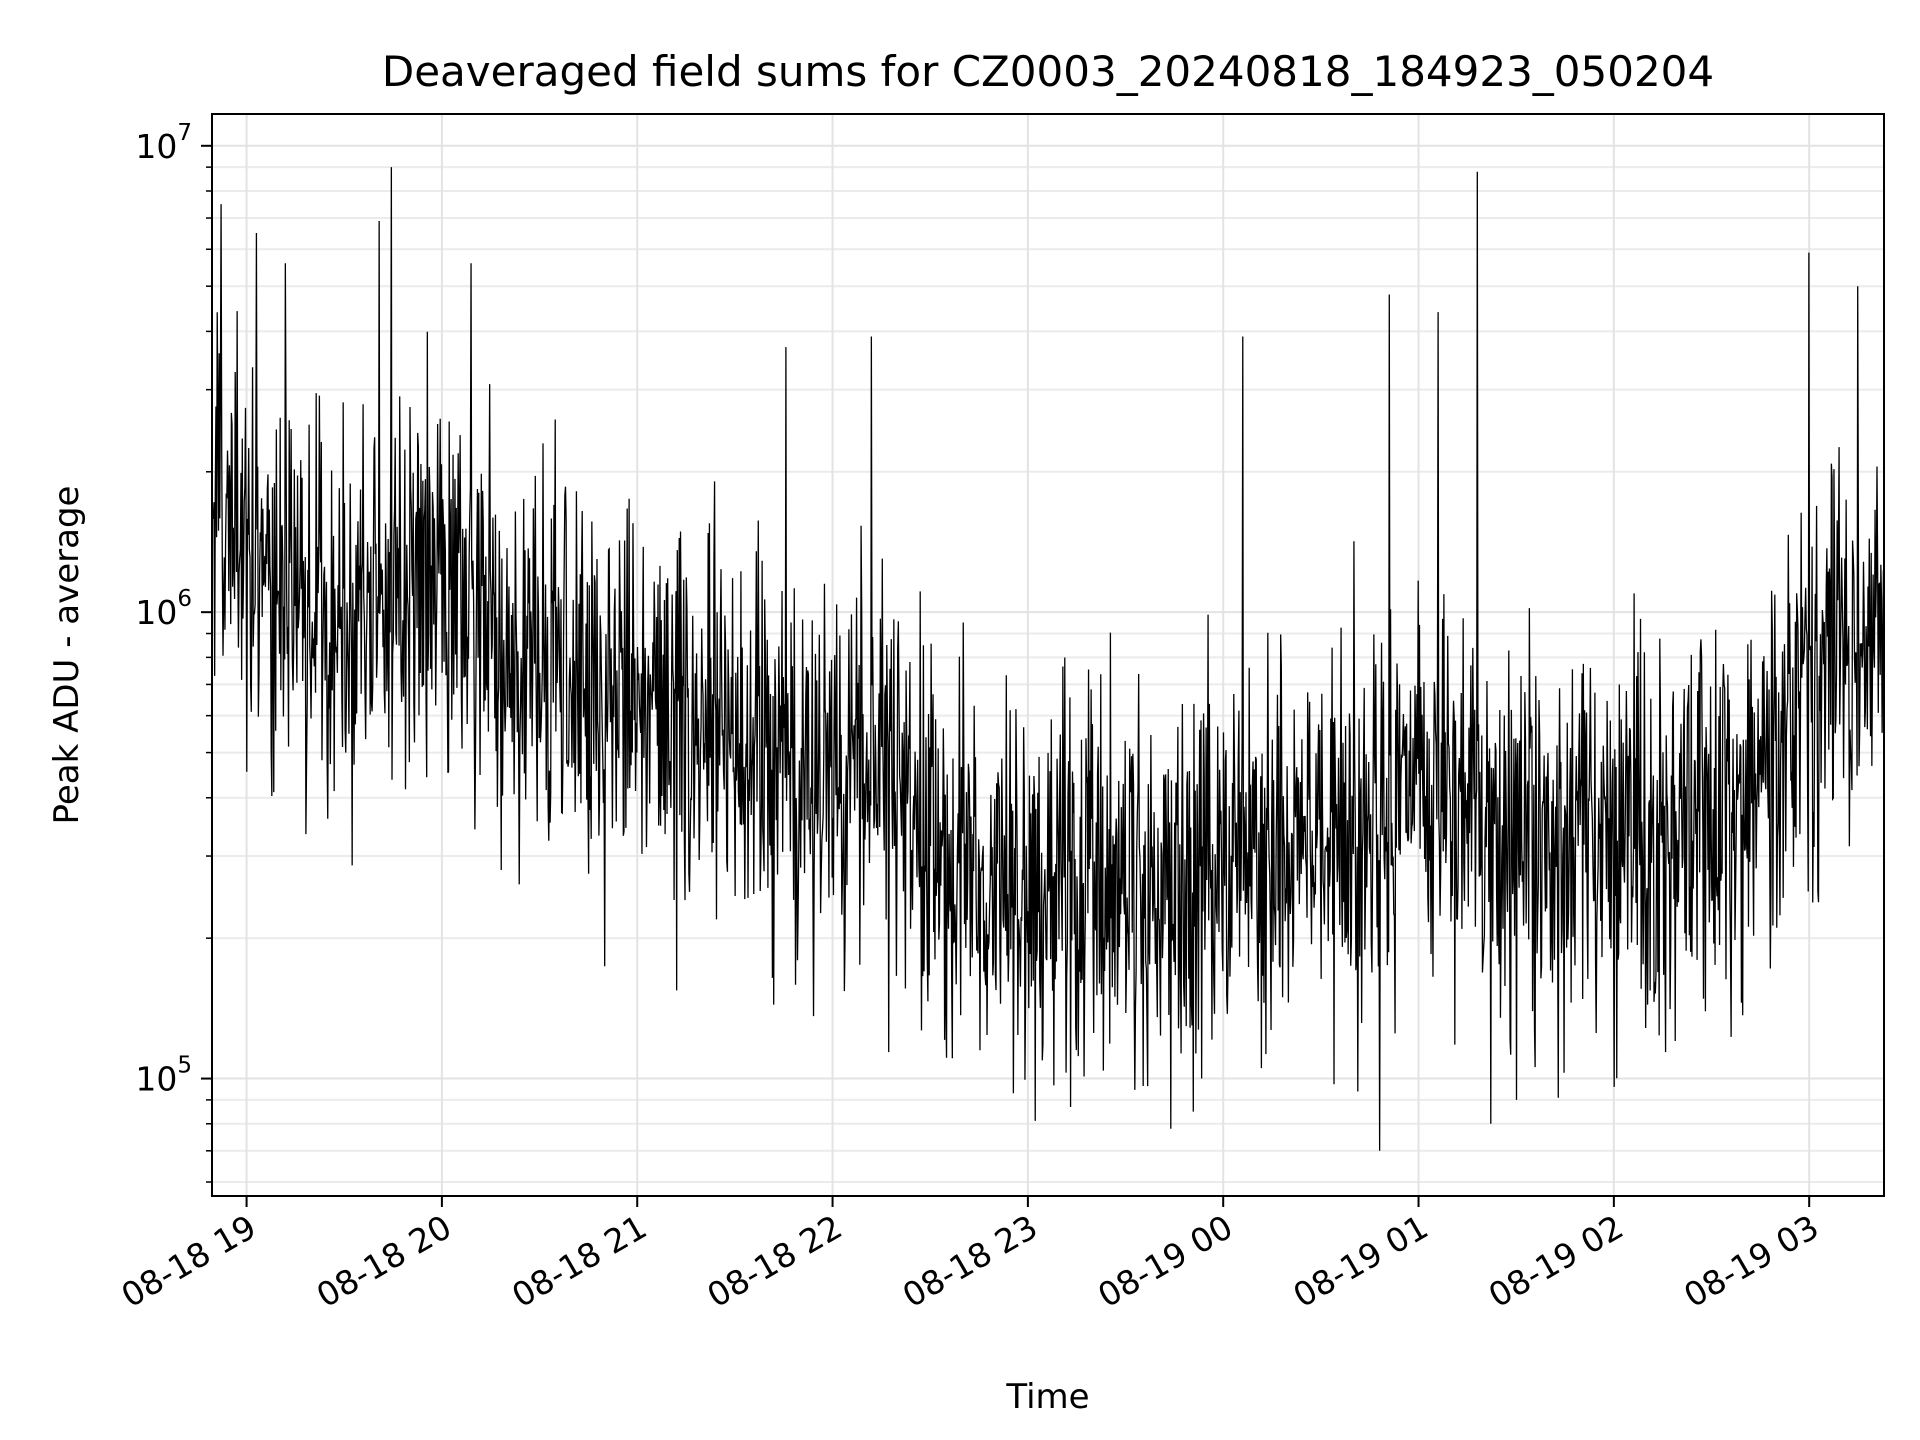 Image resolution: width=1920 pixels, height=1440 pixels. I want to click on y-axis: 10⁵ 10⁶ 10⁷, so click(173, 651).